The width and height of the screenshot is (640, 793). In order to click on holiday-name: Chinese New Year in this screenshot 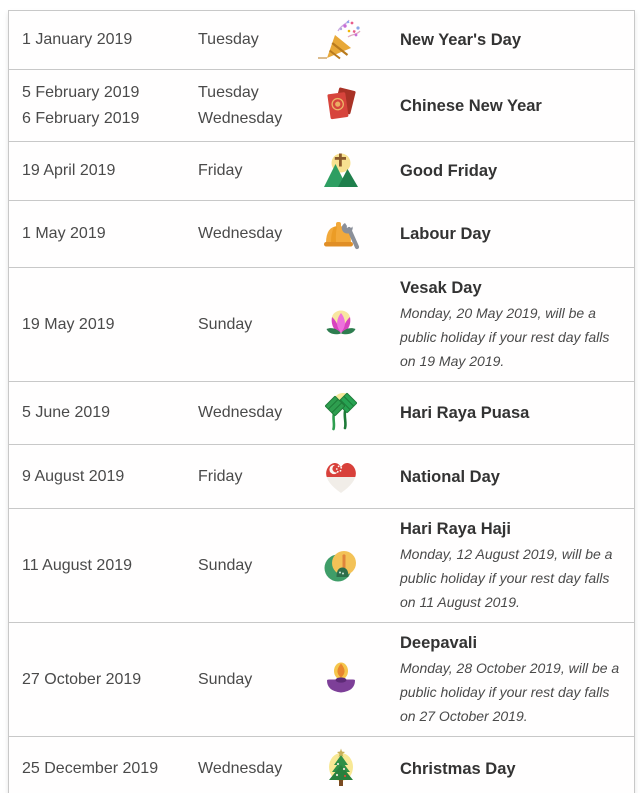, I will do `click(471, 105)`.